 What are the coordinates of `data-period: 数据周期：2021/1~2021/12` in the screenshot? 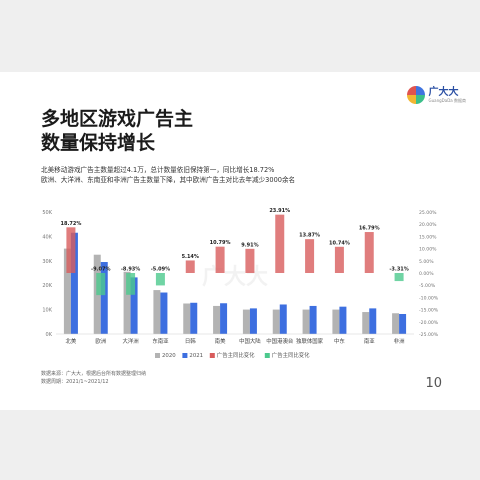 It's located at (75, 382).